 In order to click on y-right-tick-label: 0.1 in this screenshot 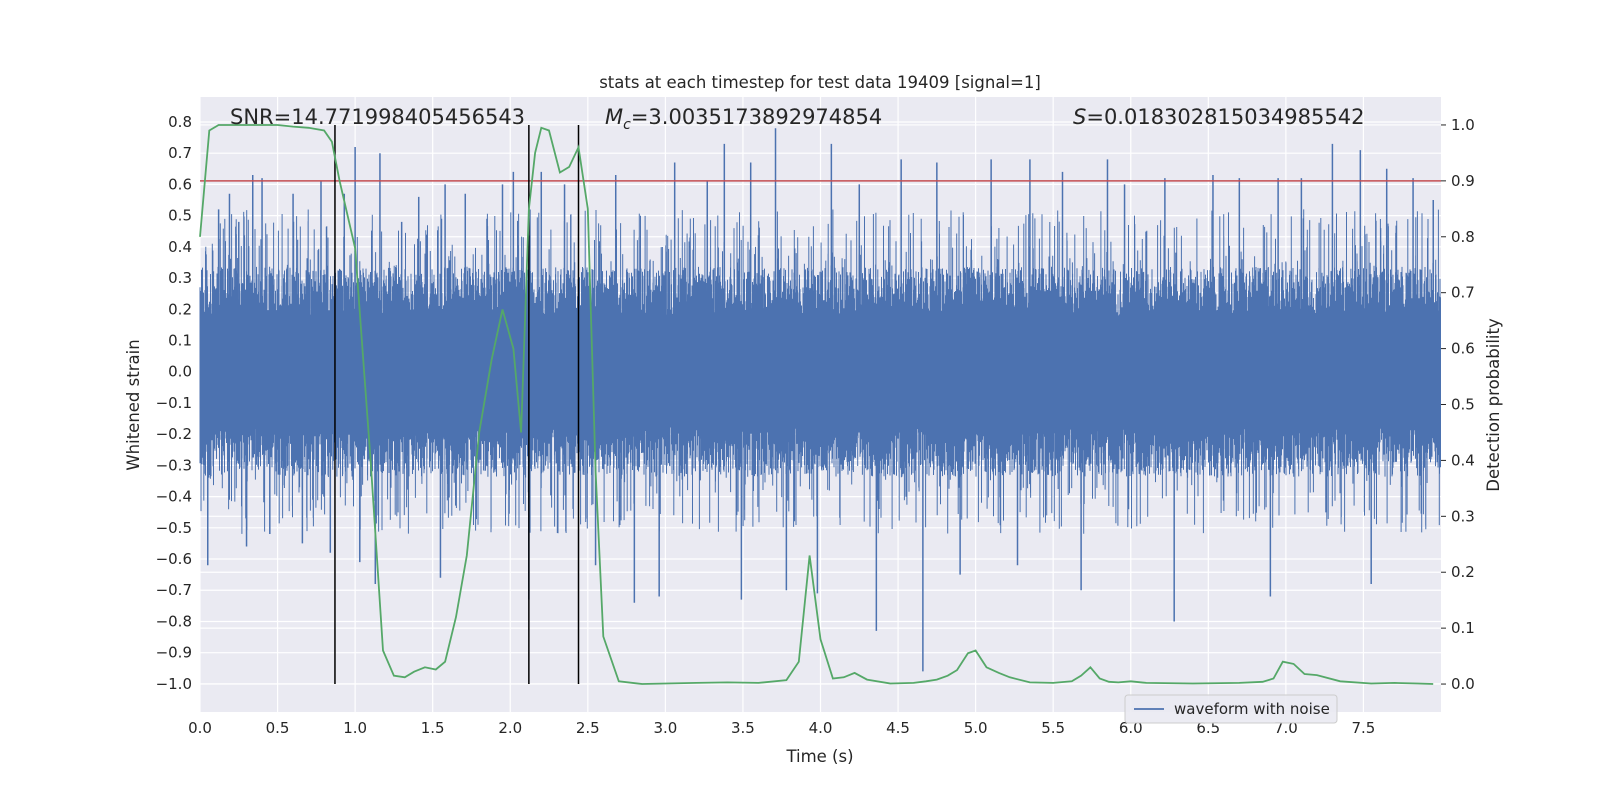, I will do `click(1463, 628)`.